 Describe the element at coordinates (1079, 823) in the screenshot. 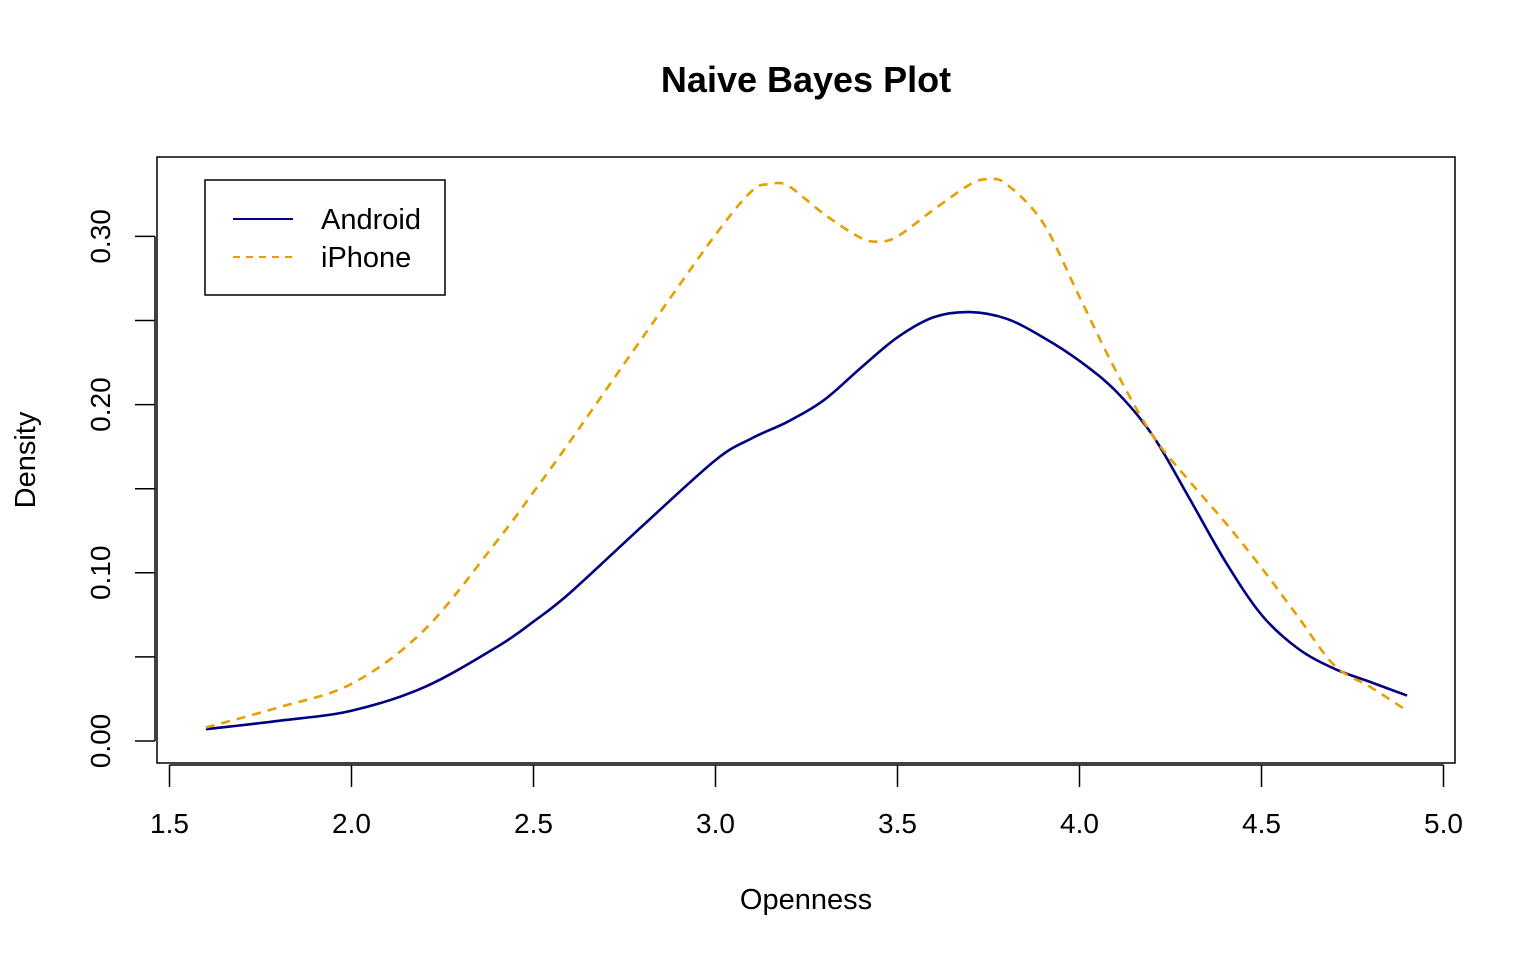

I see `x-tick-label: 4.0` at that location.